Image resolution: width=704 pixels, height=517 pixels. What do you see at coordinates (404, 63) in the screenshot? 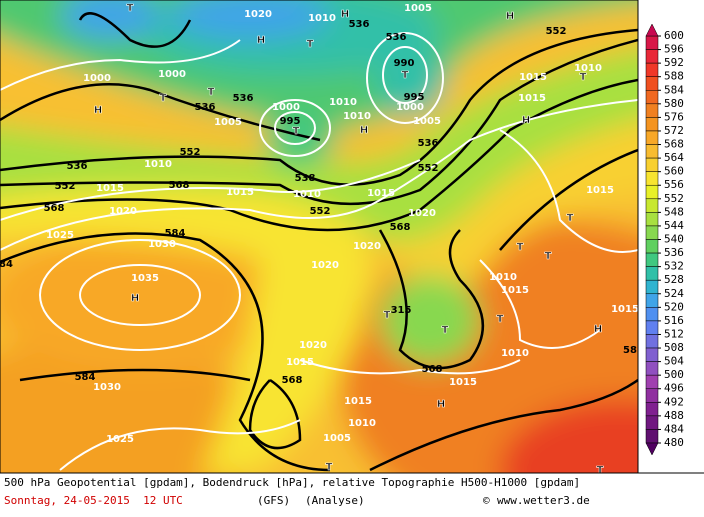
I see `contour-label: 990` at bounding box center [404, 63].